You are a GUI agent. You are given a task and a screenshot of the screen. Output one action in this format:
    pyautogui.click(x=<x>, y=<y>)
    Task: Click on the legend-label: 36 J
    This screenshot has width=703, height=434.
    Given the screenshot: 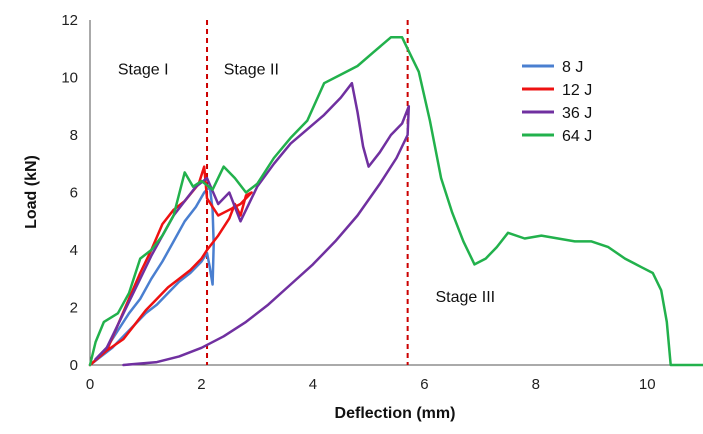 What is the action you would take?
    pyautogui.click(x=577, y=113)
    